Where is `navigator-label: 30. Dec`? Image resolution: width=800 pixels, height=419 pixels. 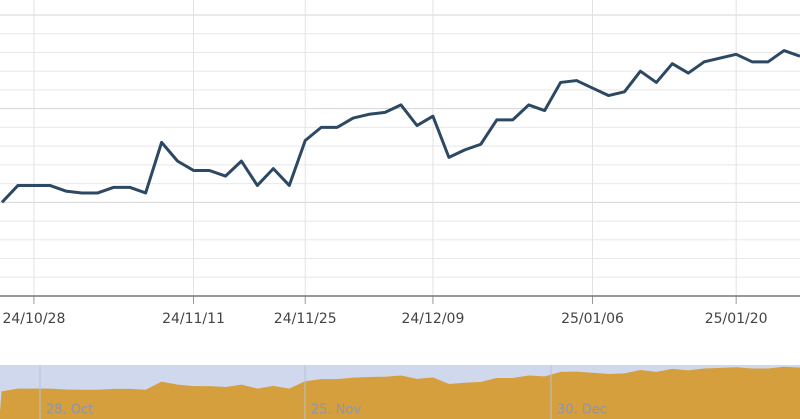 navigator-label: 30. Dec is located at coordinates (582, 410).